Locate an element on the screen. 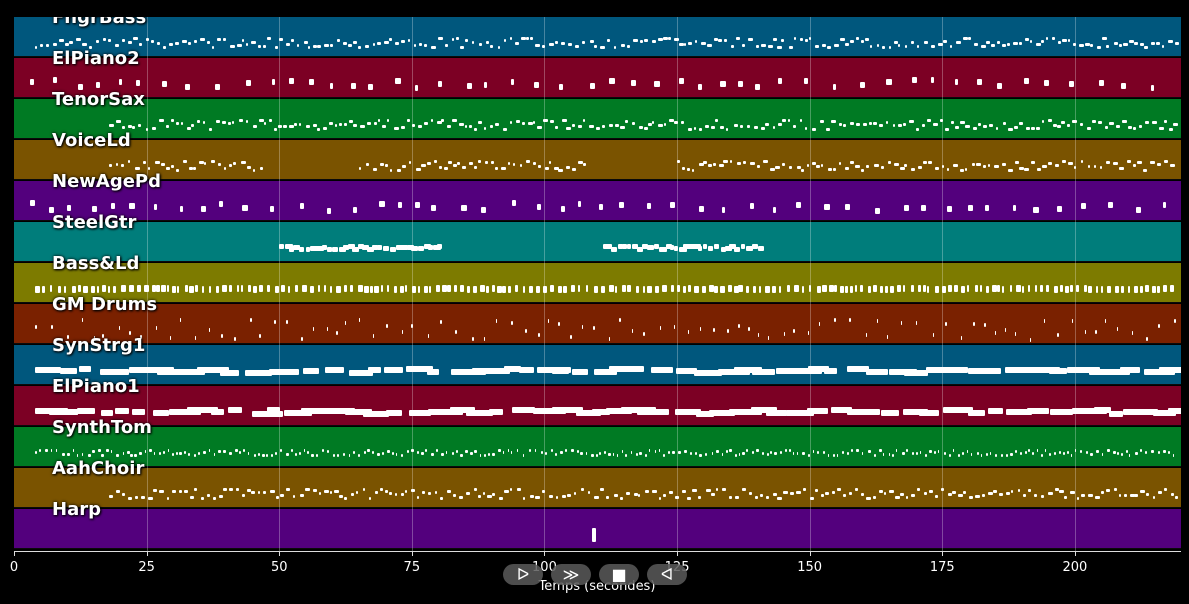  fast-forward-button: ≫ is located at coordinates (571, 574).